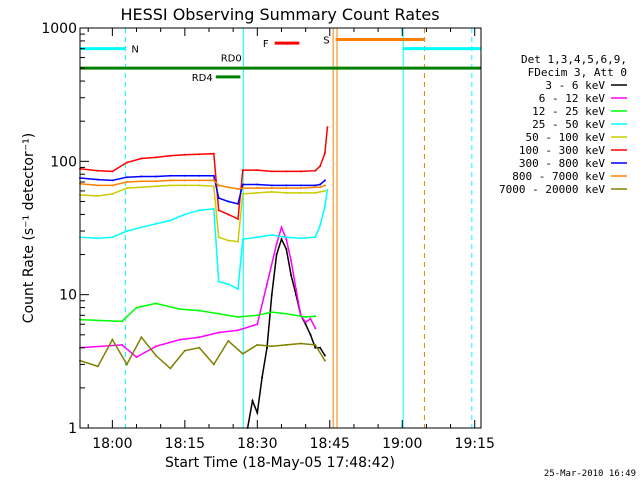  What do you see at coordinates (568, 111) in the screenshot?
I see `legend-label-2: 12 - 25 keV` at bounding box center [568, 111].